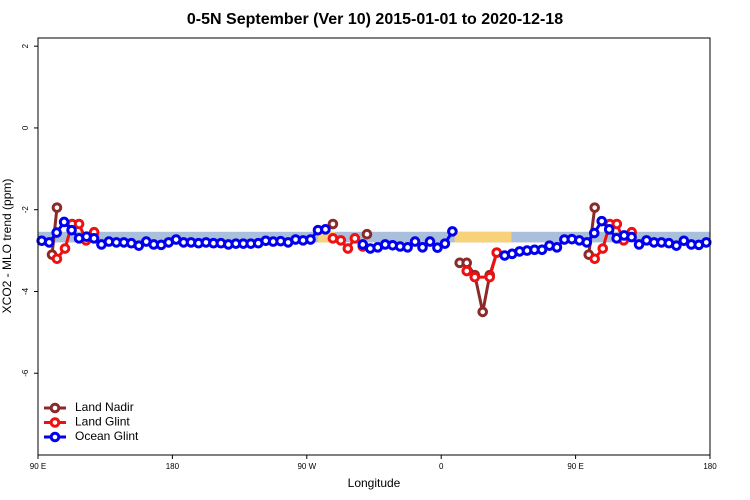  Describe the element at coordinates (25, 210) in the screenshot. I see `y-tick-label: -2` at that location.